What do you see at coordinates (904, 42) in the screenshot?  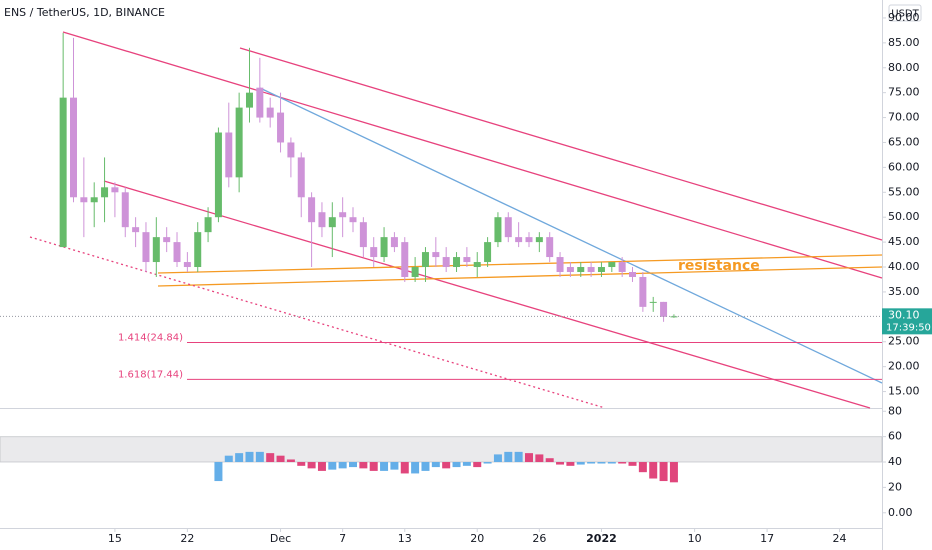 I see `y-tick-label: 85.00` at bounding box center [904, 42].